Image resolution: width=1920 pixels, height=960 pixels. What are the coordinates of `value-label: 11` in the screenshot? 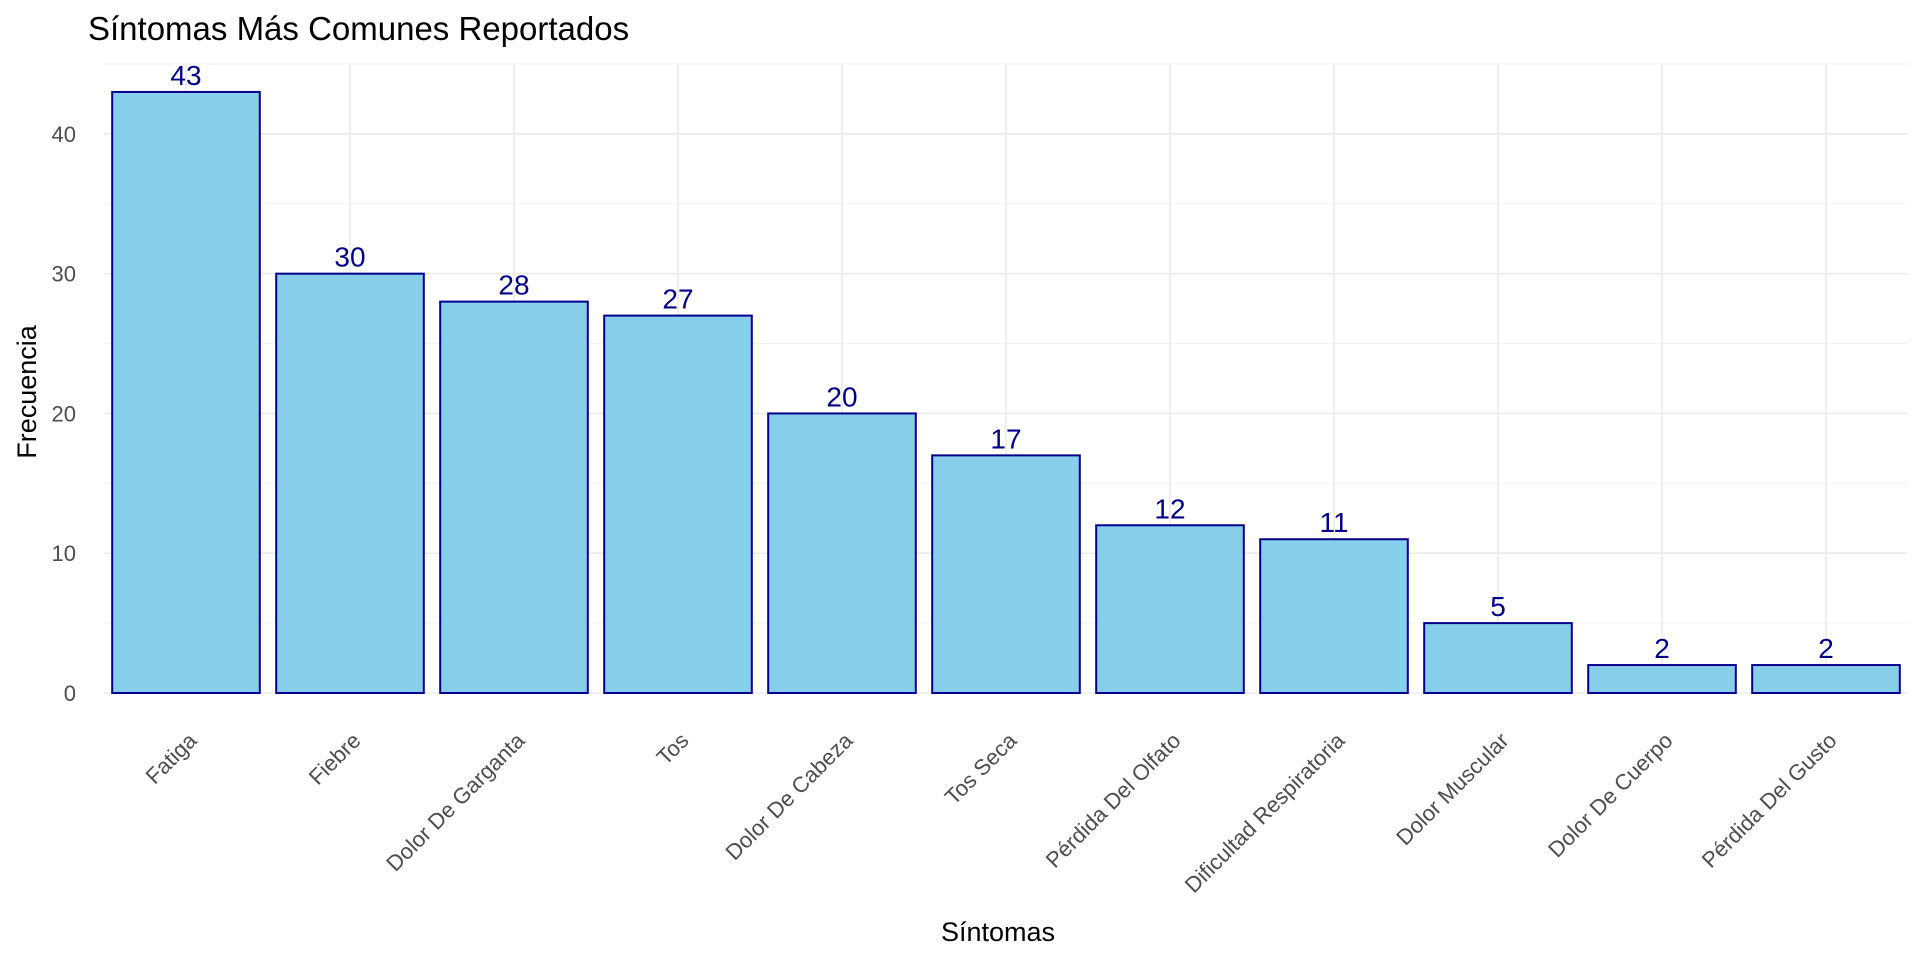 It's located at (1333, 522).